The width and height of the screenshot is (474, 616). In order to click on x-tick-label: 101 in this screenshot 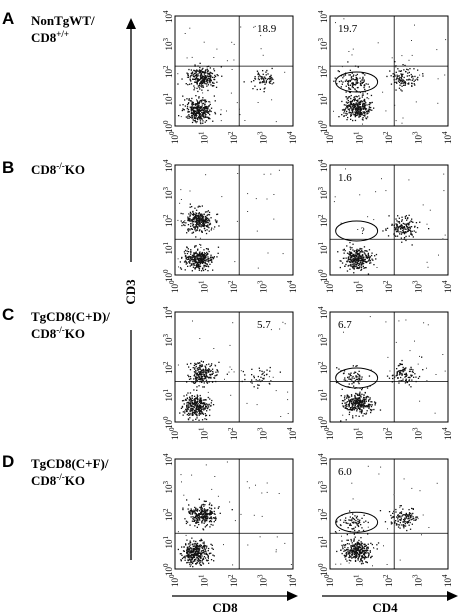, I will do `click(359, 580)`.